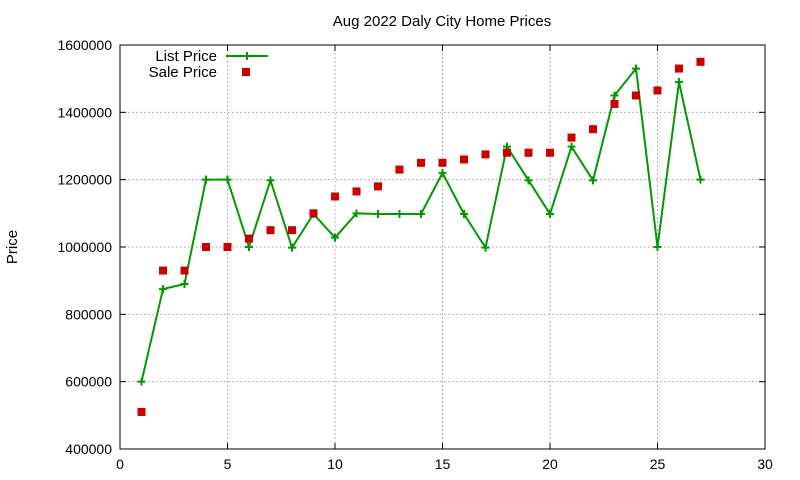 Image resolution: width=800 pixels, height=480 pixels. I want to click on x-tick-label: 10, so click(335, 464).